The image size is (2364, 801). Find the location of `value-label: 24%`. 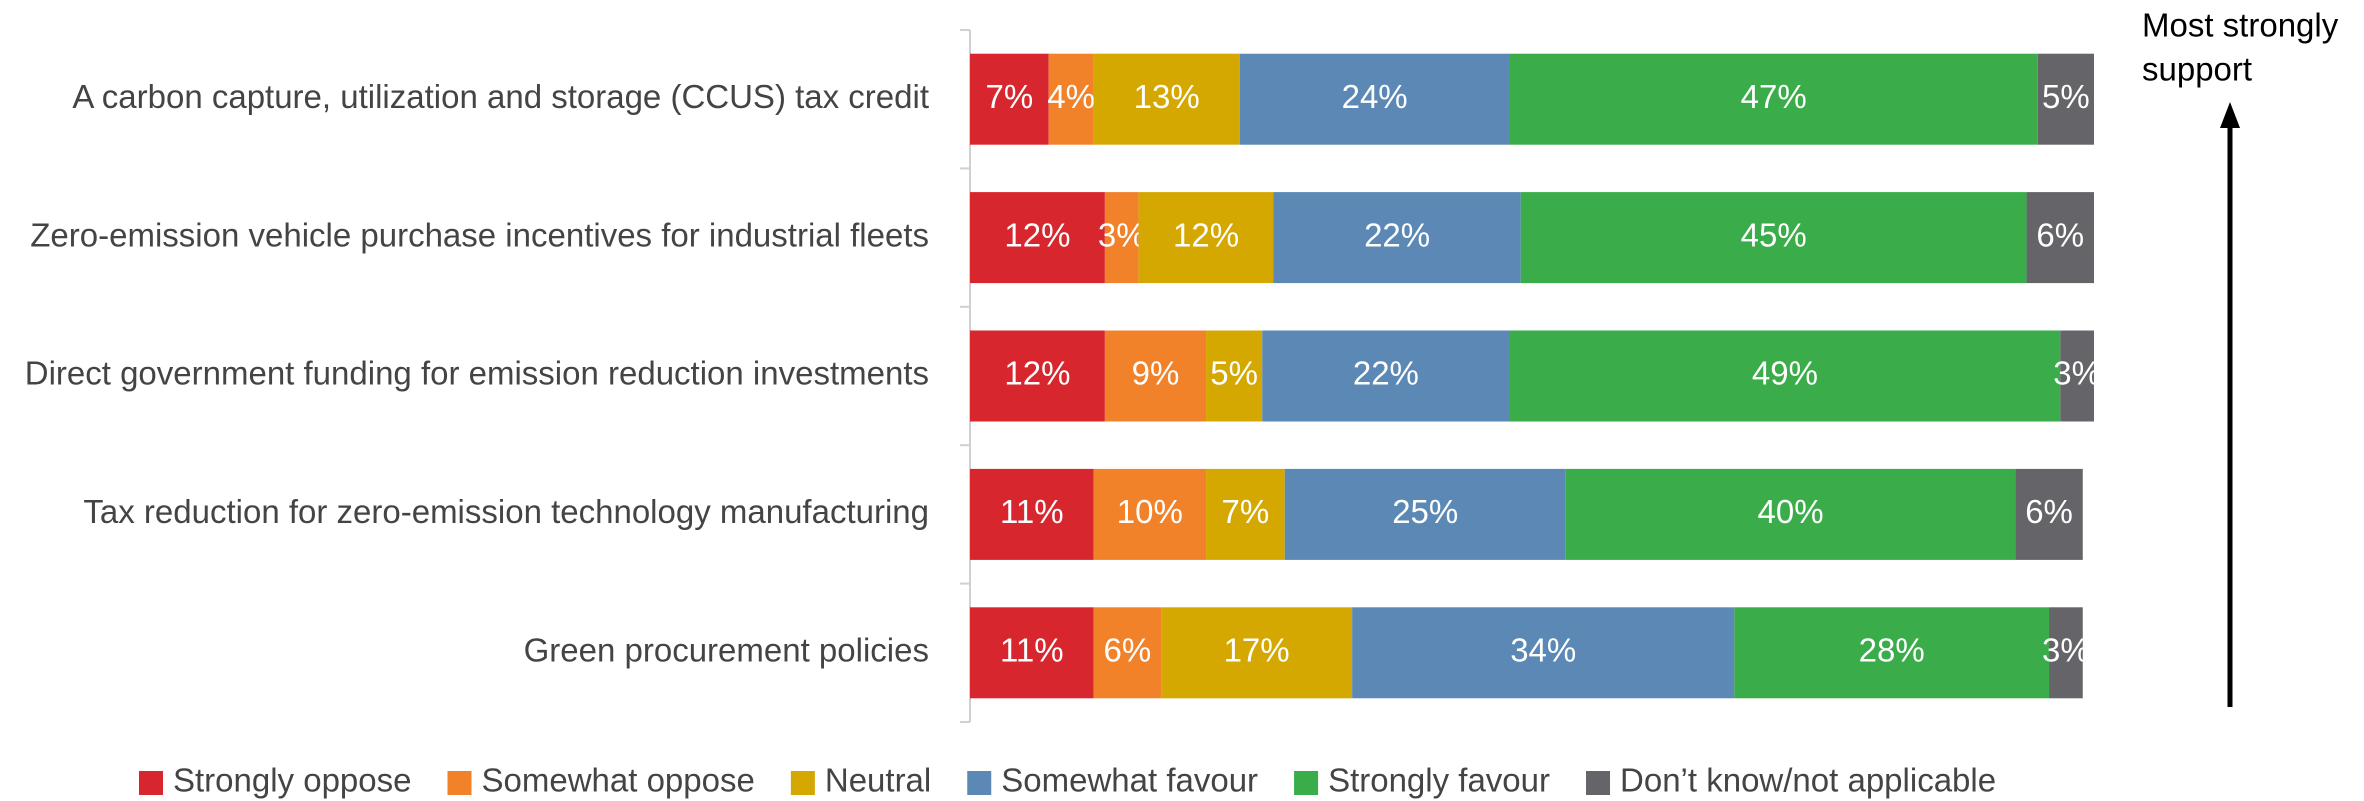

value-label: 24% is located at coordinates (1375, 96).